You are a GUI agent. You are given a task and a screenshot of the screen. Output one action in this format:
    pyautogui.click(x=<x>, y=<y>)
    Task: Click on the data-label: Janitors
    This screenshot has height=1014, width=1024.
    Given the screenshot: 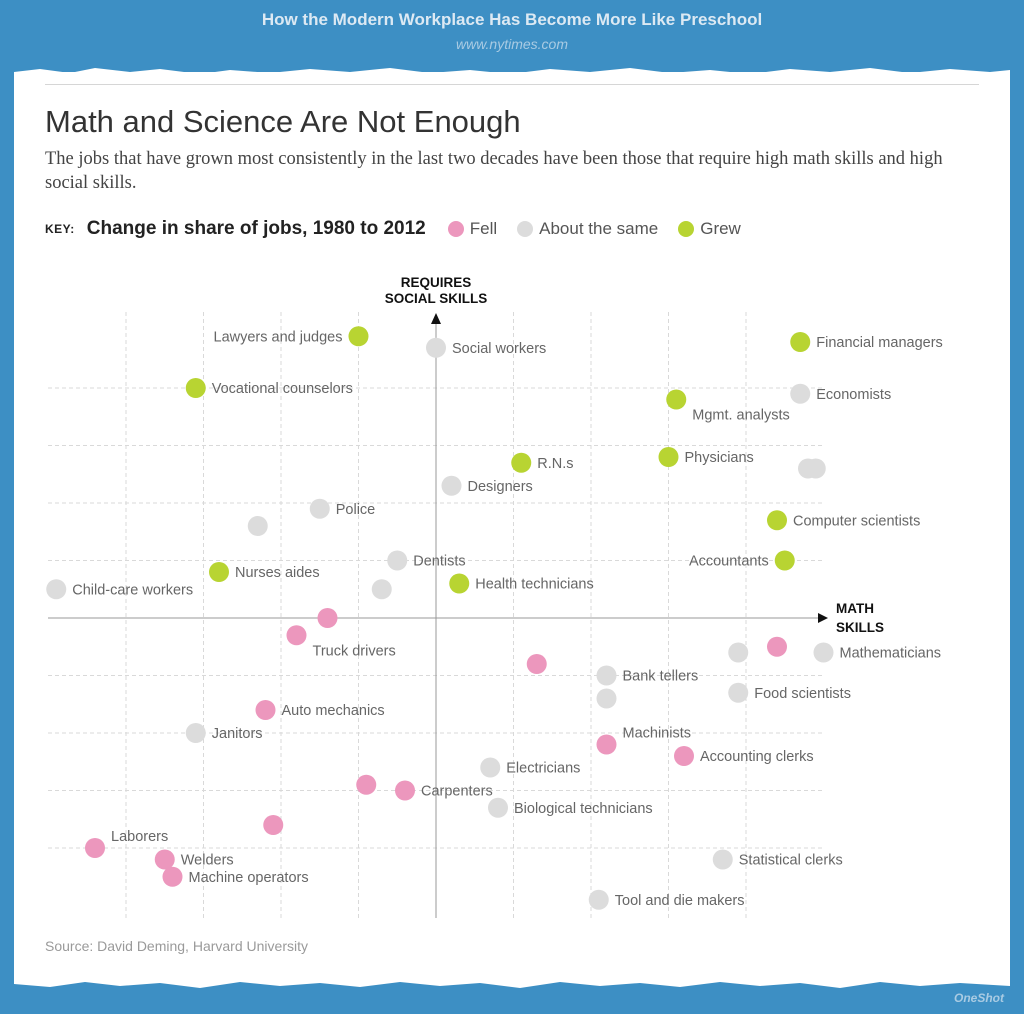 What is the action you would take?
    pyautogui.click(x=237, y=734)
    